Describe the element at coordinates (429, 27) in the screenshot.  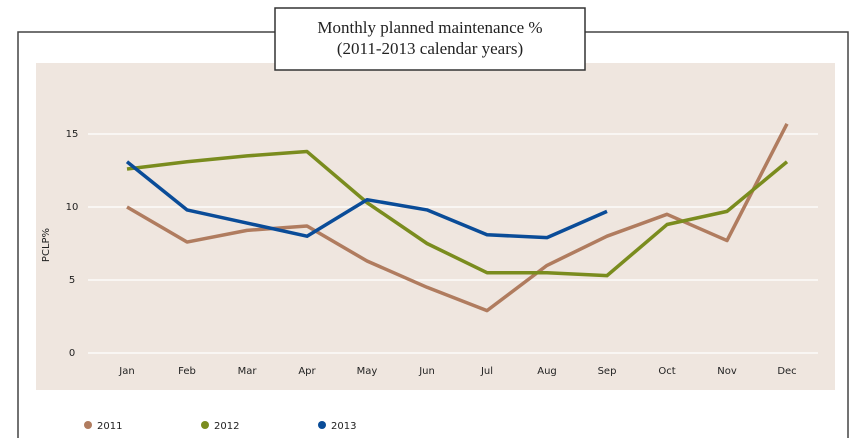
I see `chart-title: Monthly planned maintenance %` at that location.